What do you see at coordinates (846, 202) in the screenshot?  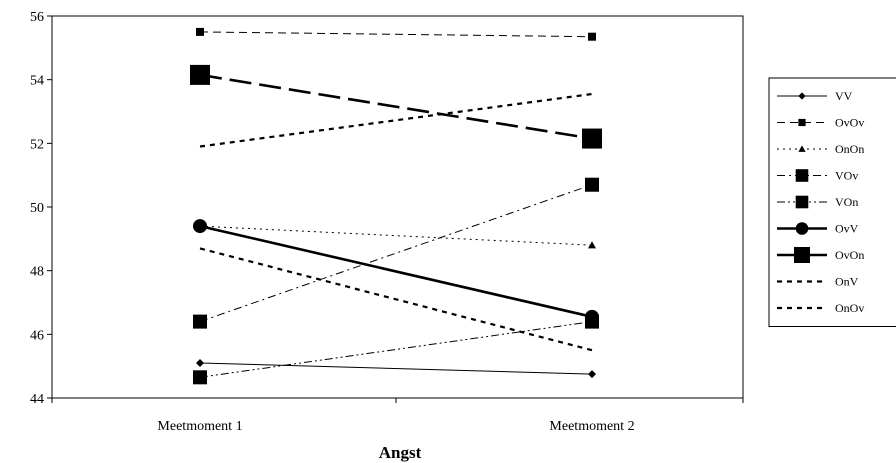 I see `legend-label: VOn` at bounding box center [846, 202].